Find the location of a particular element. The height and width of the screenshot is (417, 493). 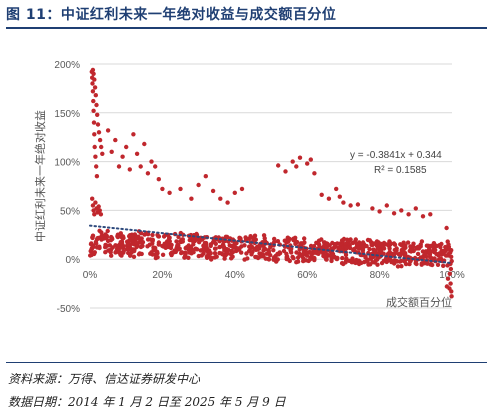

x-tick-label: 0% is located at coordinates (90, 275).